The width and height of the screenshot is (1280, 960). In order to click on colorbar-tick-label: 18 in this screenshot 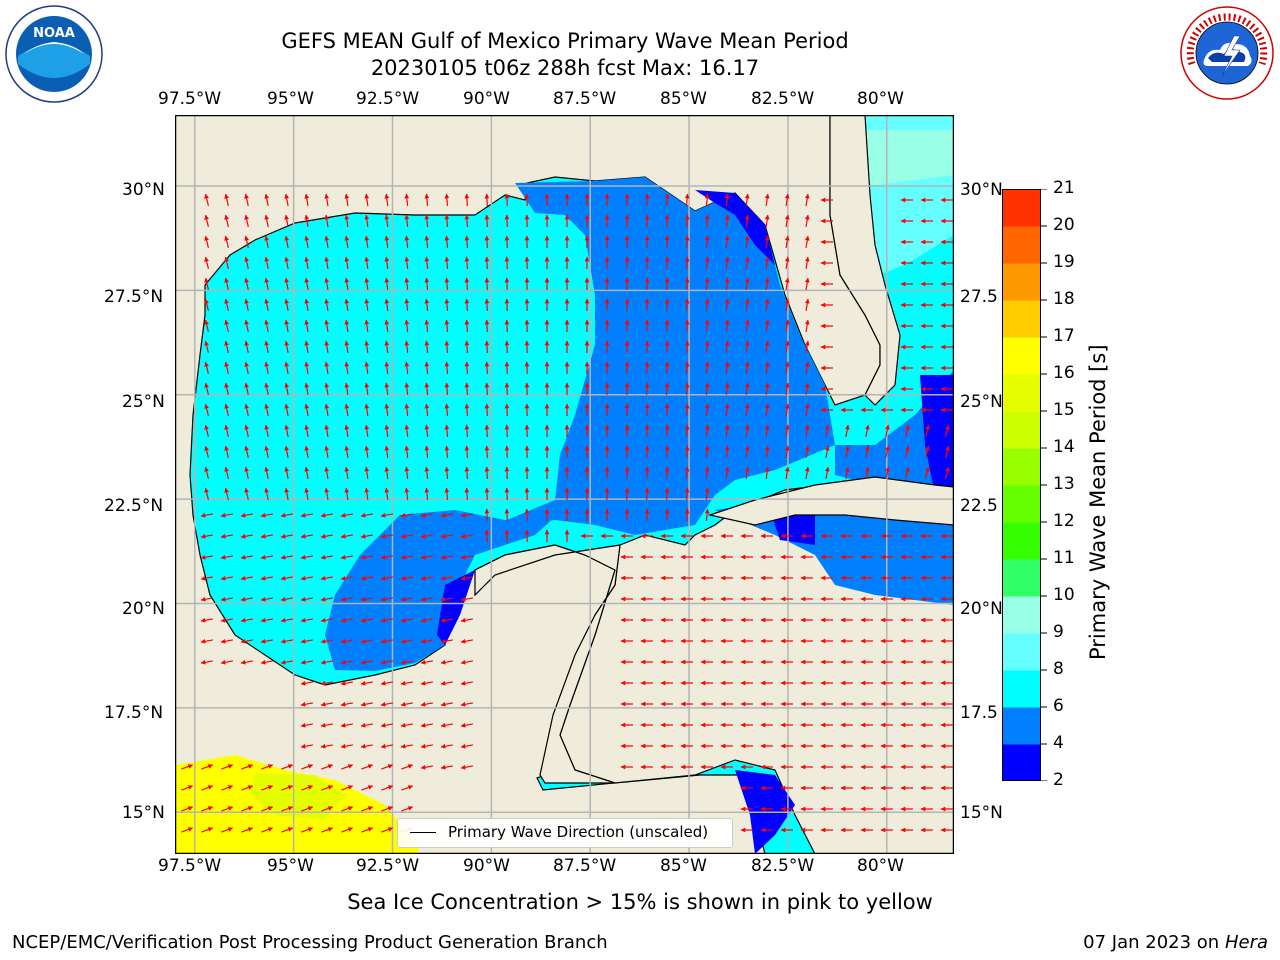, I will do `click(1064, 299)`.